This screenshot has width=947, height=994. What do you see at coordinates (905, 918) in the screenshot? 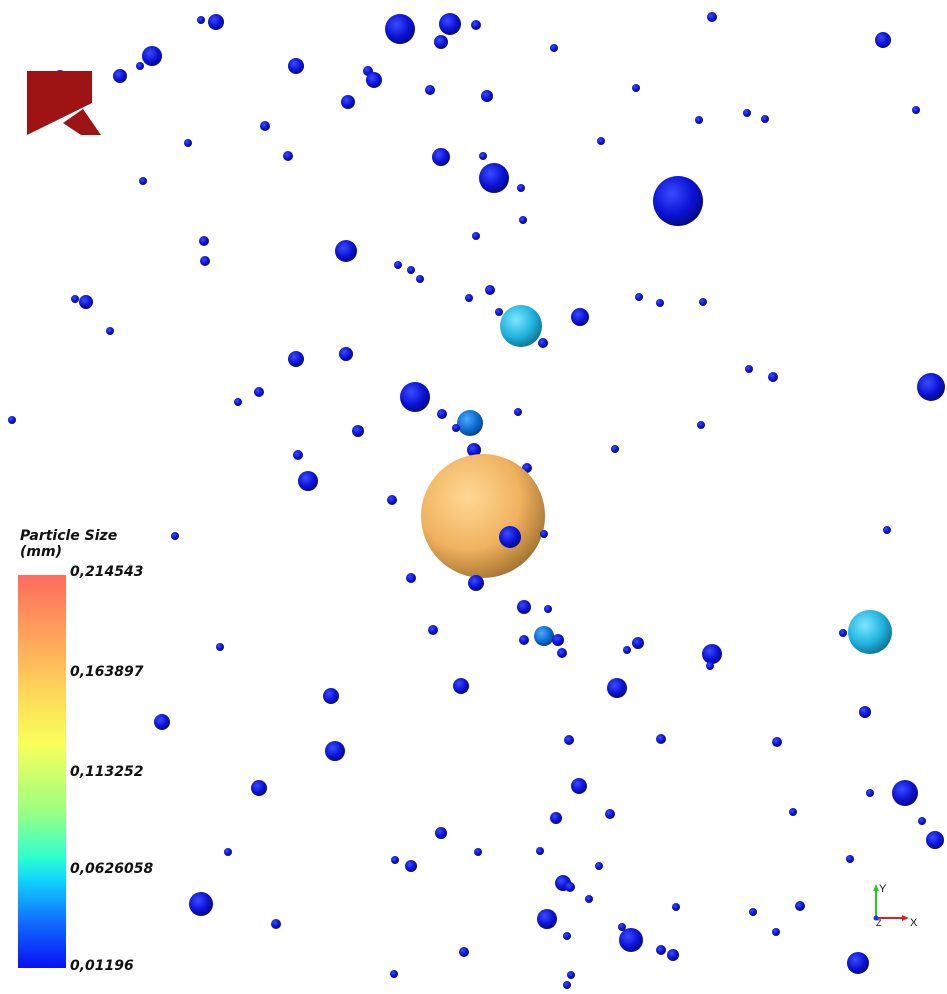
I see `x-axis-arrow` at bounding box center [905, 918].